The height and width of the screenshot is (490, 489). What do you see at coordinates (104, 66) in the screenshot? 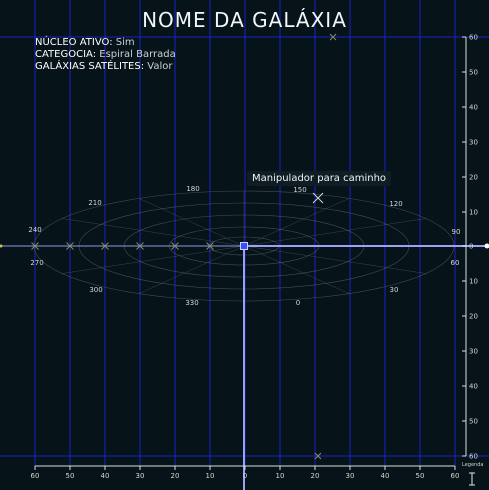
I see `info-row-satellites: GALÁXIAS SATÉLITES: Valor` at bounding box center [104, 66].